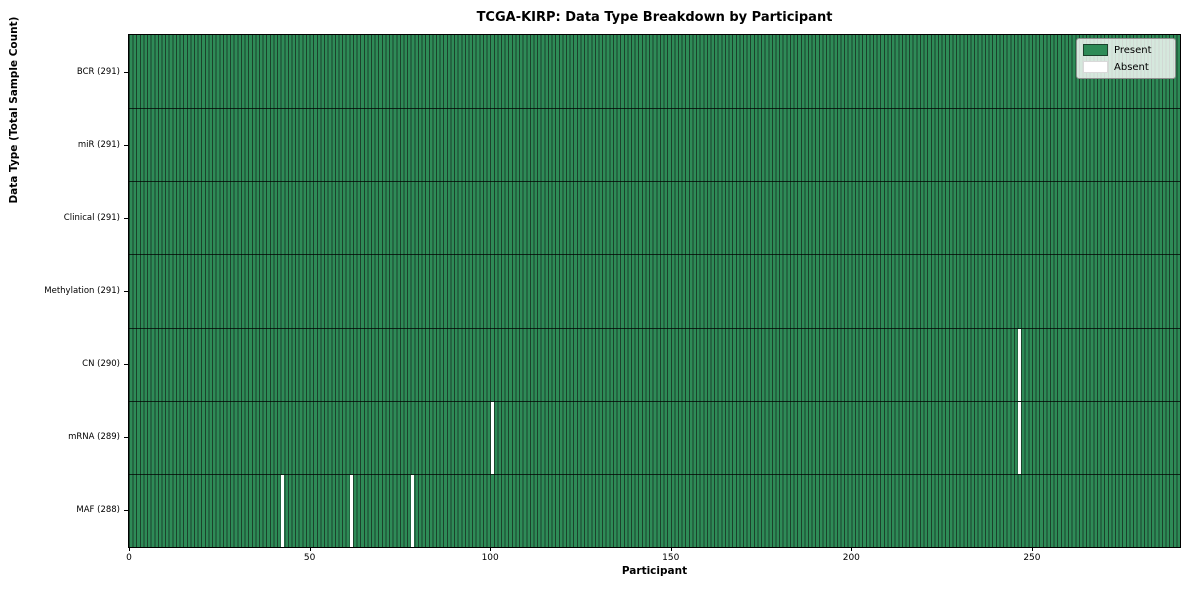 The width and height of the screenshot is (1200, 600). I want to click on x-tick-label-150: 150, so click(671, 558).